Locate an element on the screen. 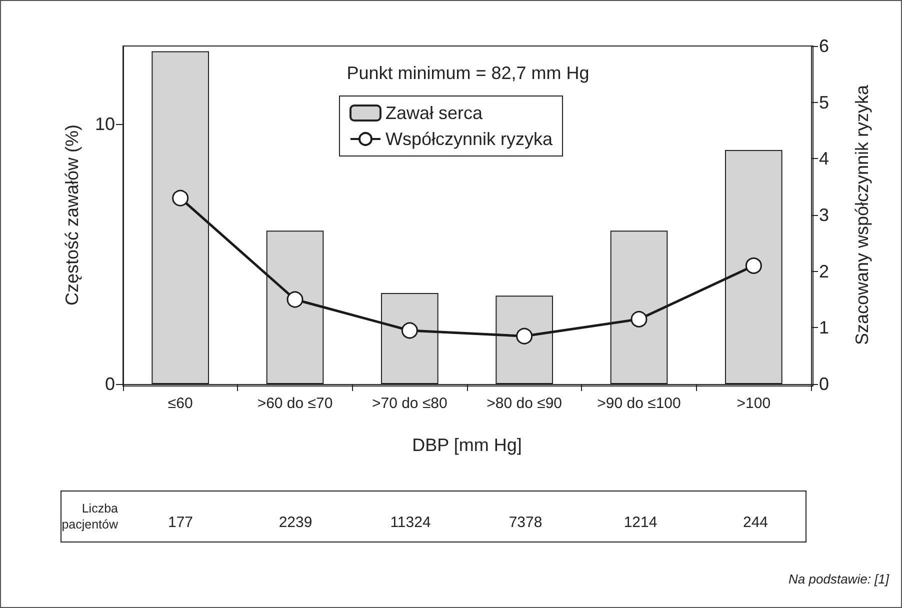 The width and height of the screenshot is (902, 608). y2-tick-label: 6 is located at coordinates (824, 46).